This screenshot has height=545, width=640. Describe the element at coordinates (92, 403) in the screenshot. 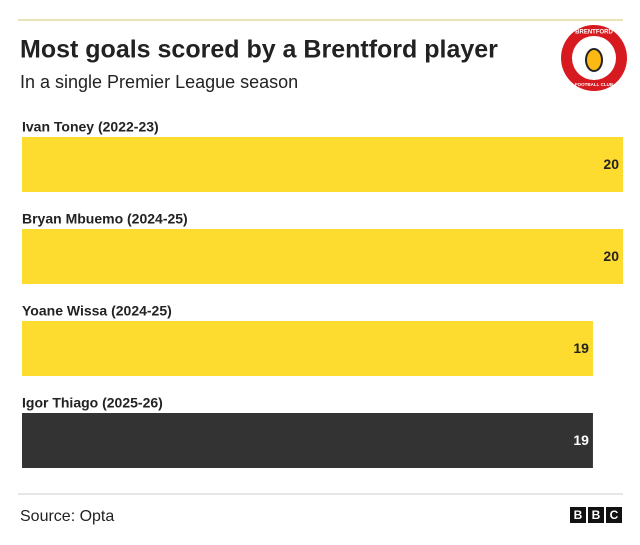

I see `category-label: Igor Thiago (2025-26)` at that location.